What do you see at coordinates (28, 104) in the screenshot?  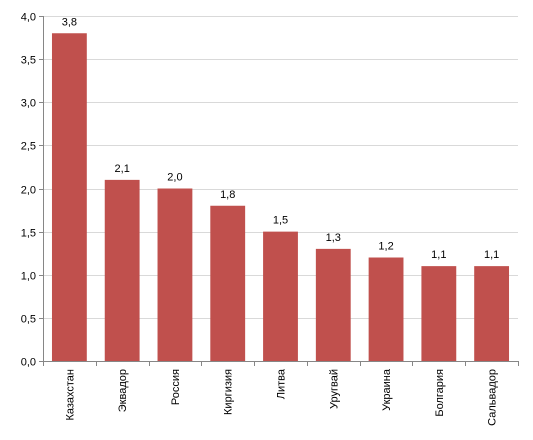 I see `y-tick-label: 3,0` at bounding box center [28, 104].